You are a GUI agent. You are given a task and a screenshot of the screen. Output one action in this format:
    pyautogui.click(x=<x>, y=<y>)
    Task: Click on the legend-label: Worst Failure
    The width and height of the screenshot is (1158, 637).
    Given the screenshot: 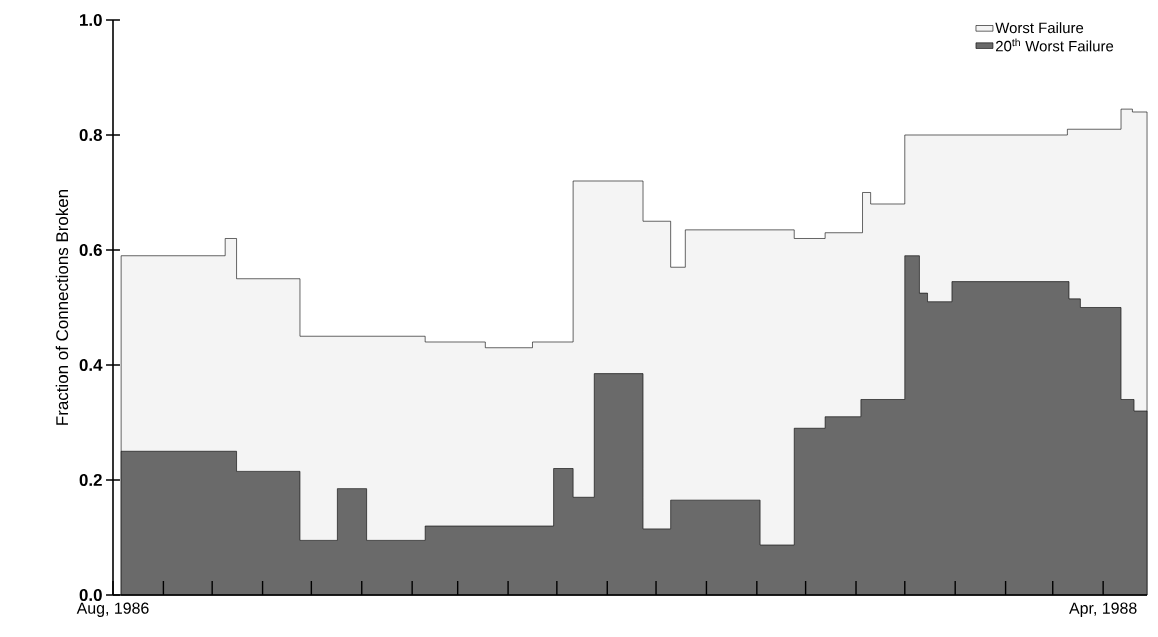 What is the action you would take?
    pyautogui.click(x=1039, y=28)
    